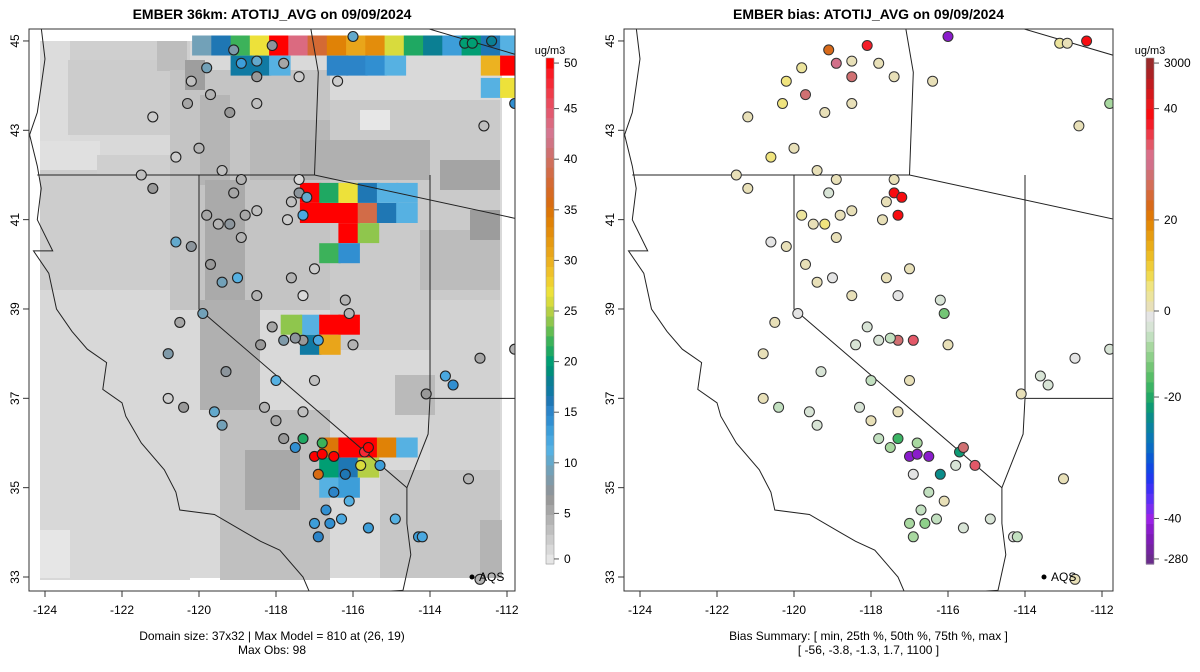 The height and width of the screenshot is (672, 1200). Describe the element at coordinates (15, 488) in the screenshot. I see `y-tick-label: 35` at that location.